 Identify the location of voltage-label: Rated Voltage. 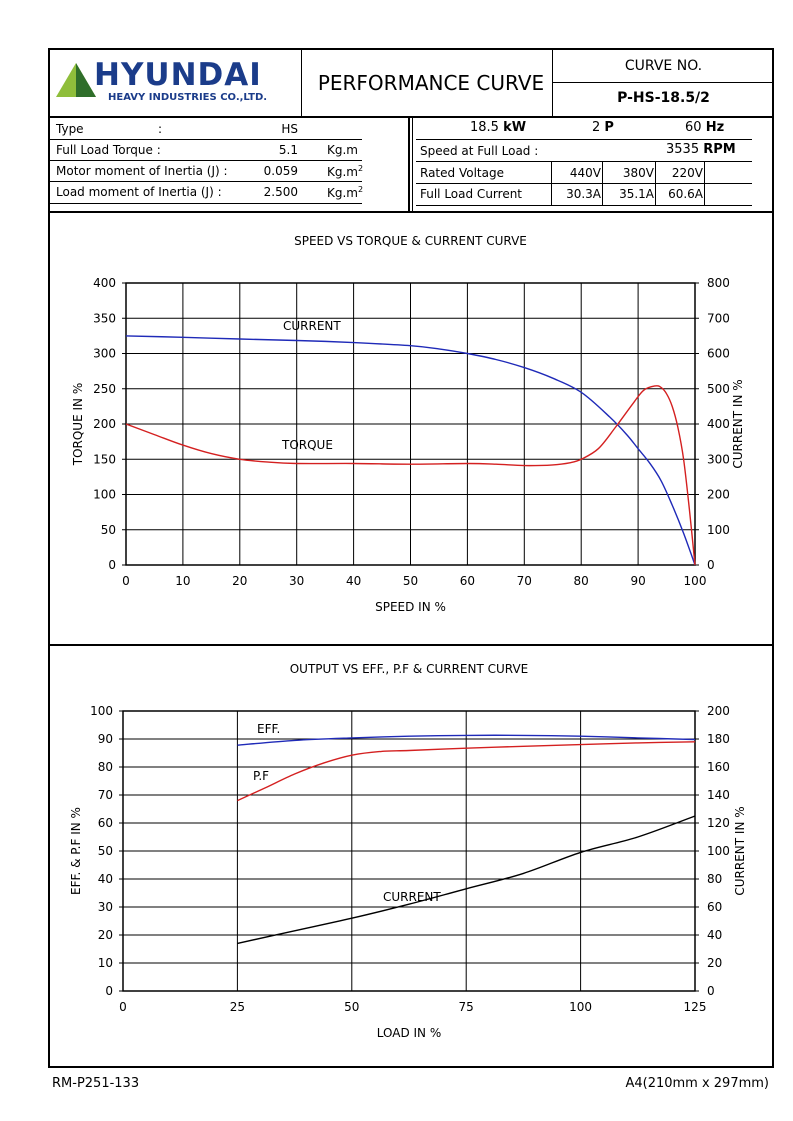
(462, 173).